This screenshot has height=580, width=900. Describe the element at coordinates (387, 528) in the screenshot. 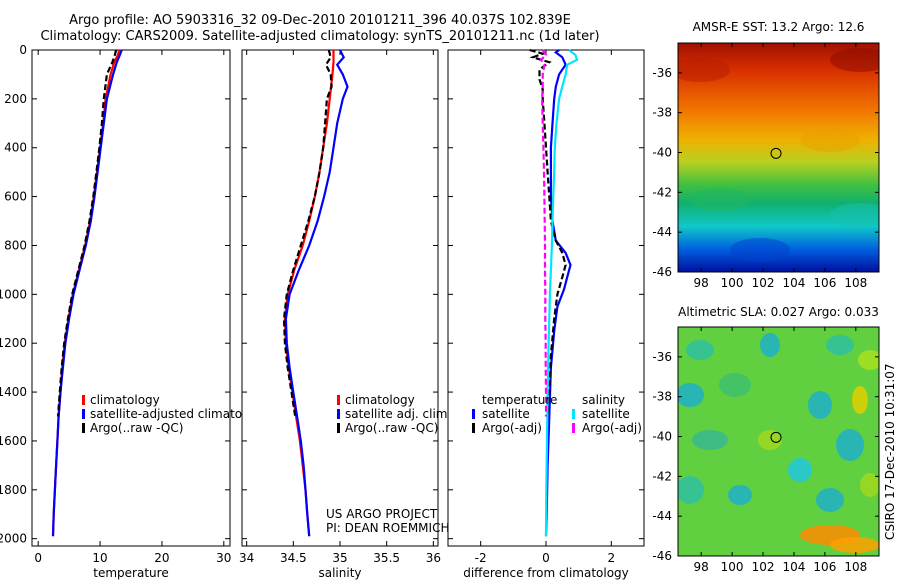

I see `project-annotation: PI: DEAN ROEMMICH` at that location.